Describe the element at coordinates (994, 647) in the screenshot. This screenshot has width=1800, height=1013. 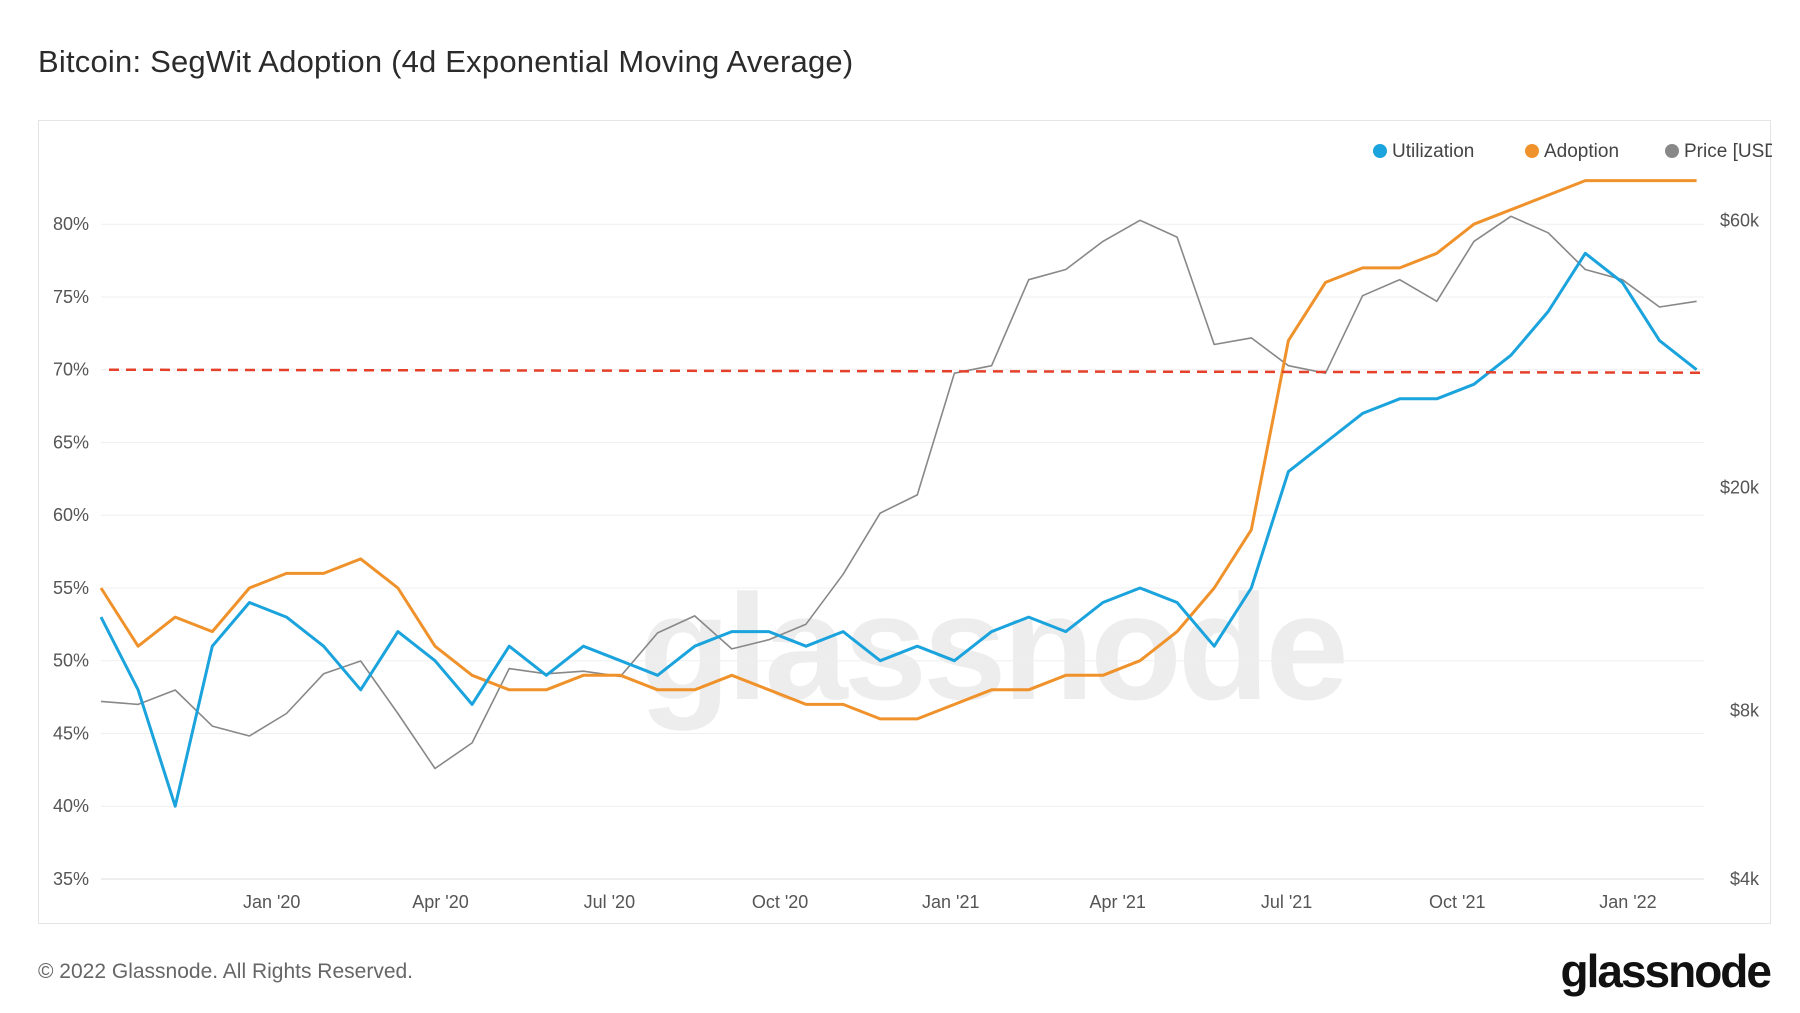
I see `watermark: glassnode` at that location.